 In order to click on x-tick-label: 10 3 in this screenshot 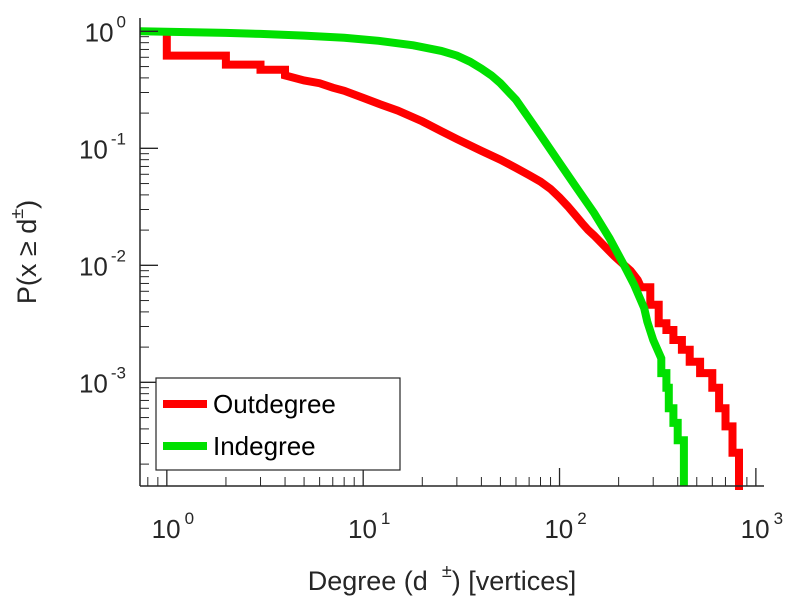, I will do `click(762, 526)`.